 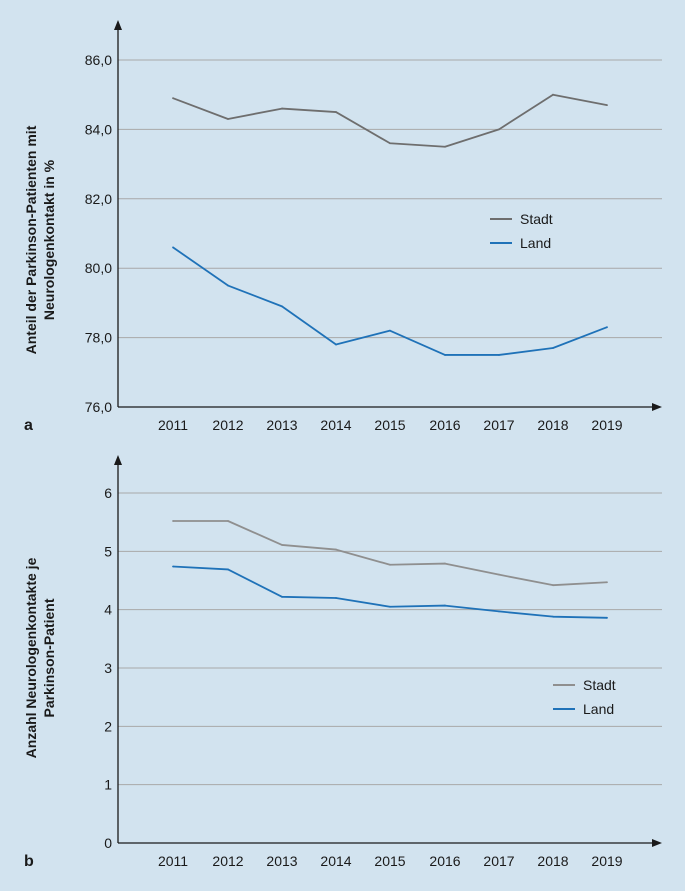 What do you see at coordinates (31, 657) in the screenshot?
I see `y-axis-label-line: Anzahl Neurologenkontakte je` at bounding box center [31, 657].